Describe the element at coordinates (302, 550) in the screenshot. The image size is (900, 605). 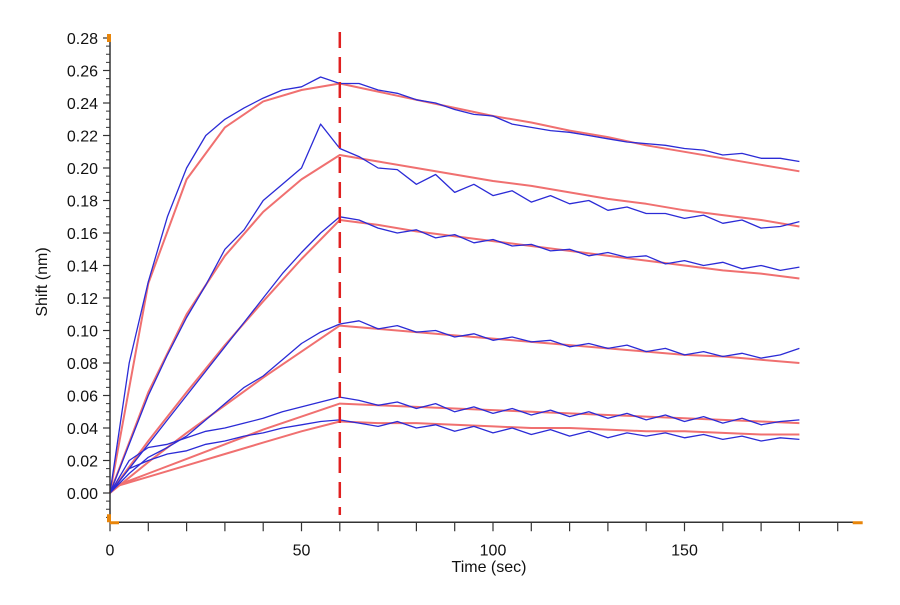
I see `x-tick-label: 50` at that location.